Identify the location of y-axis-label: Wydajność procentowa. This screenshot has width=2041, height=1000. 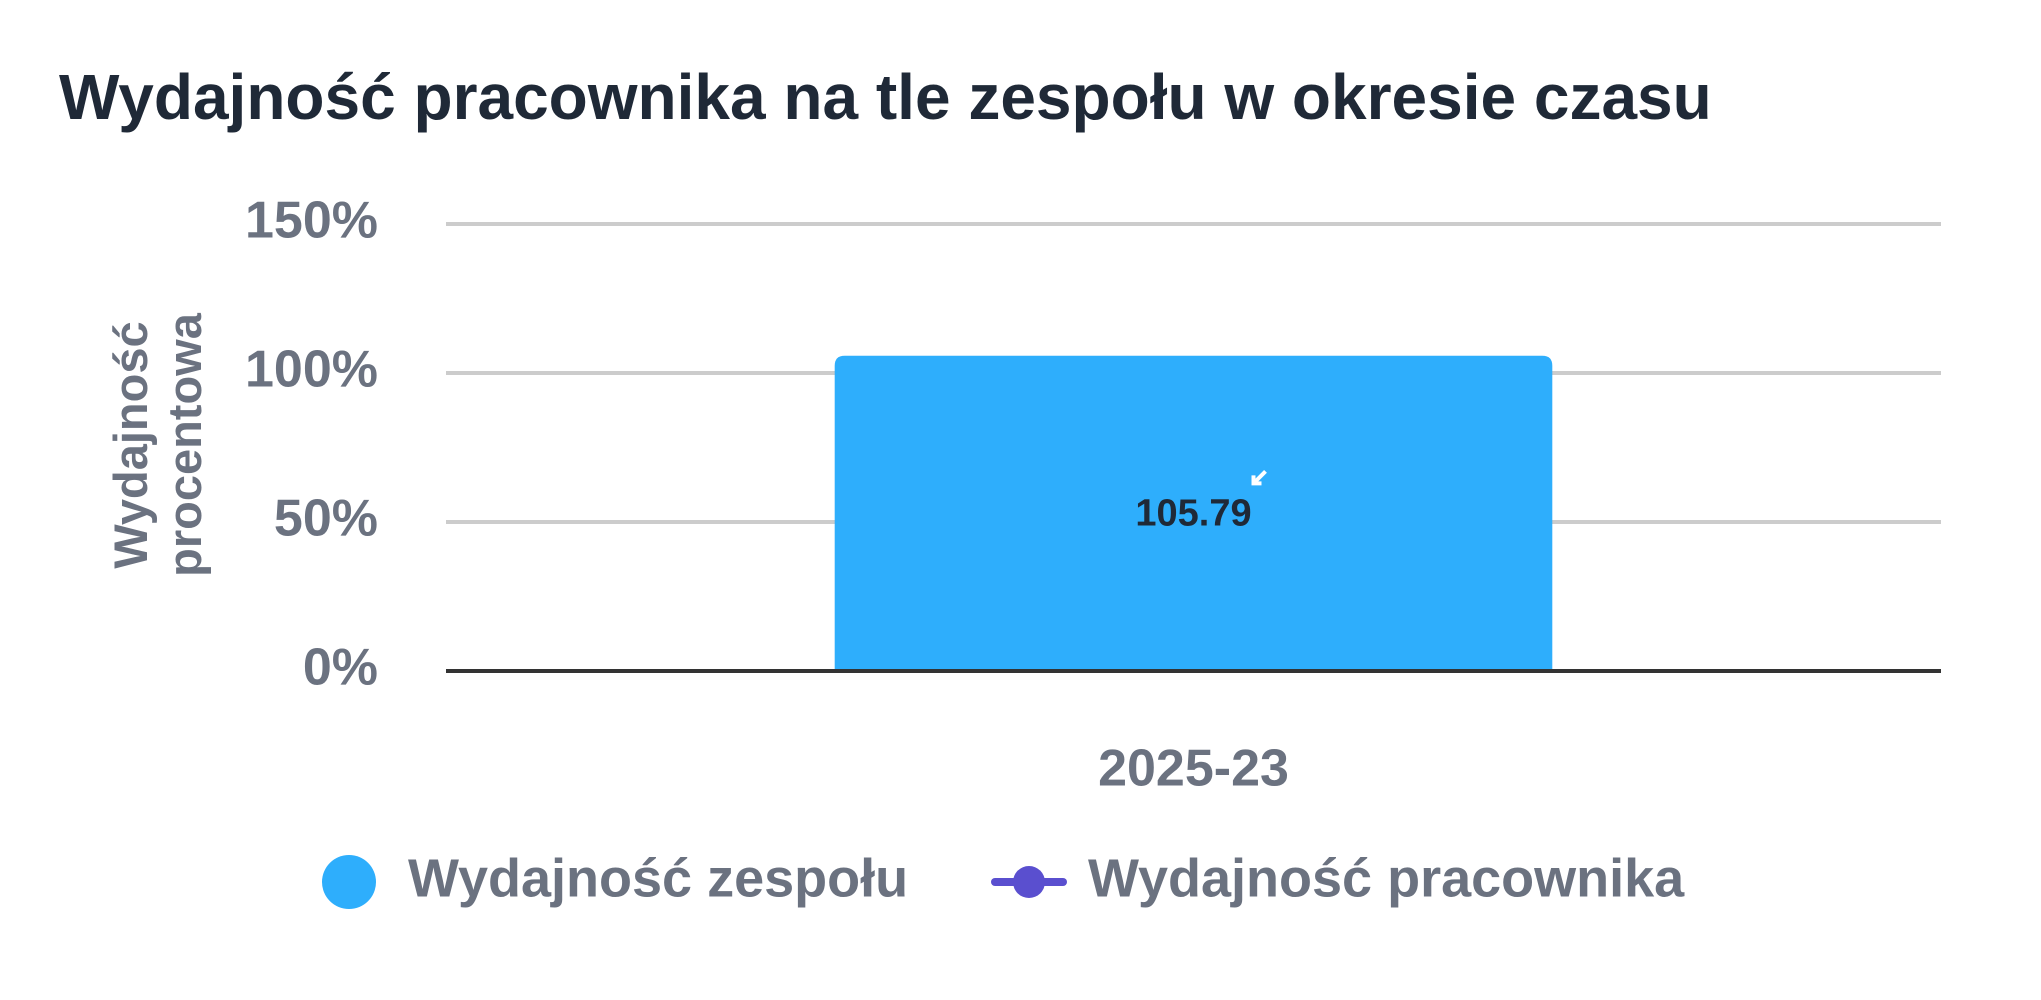
(157, 445).